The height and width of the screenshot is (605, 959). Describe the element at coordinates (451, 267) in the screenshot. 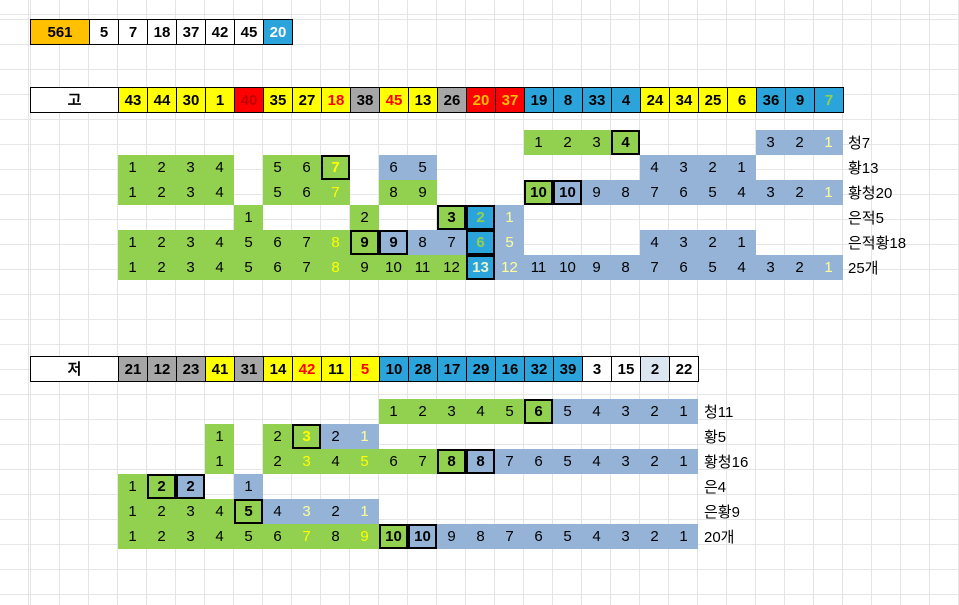

I see `count-cell: 12` at that location.